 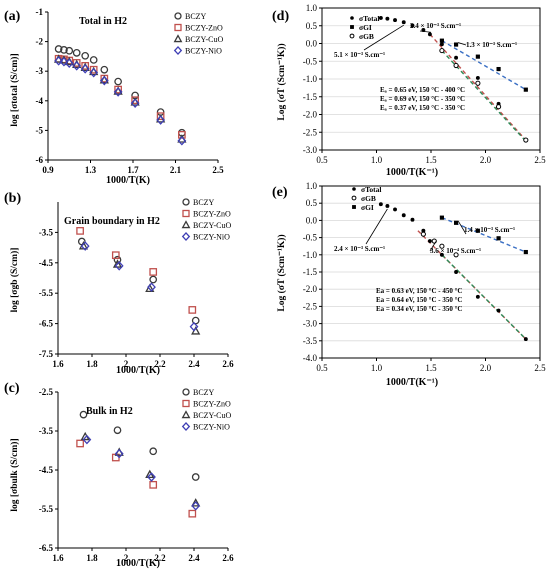 I want to click on legend-label: BCZY-CuO, so click(x=212, y=225).